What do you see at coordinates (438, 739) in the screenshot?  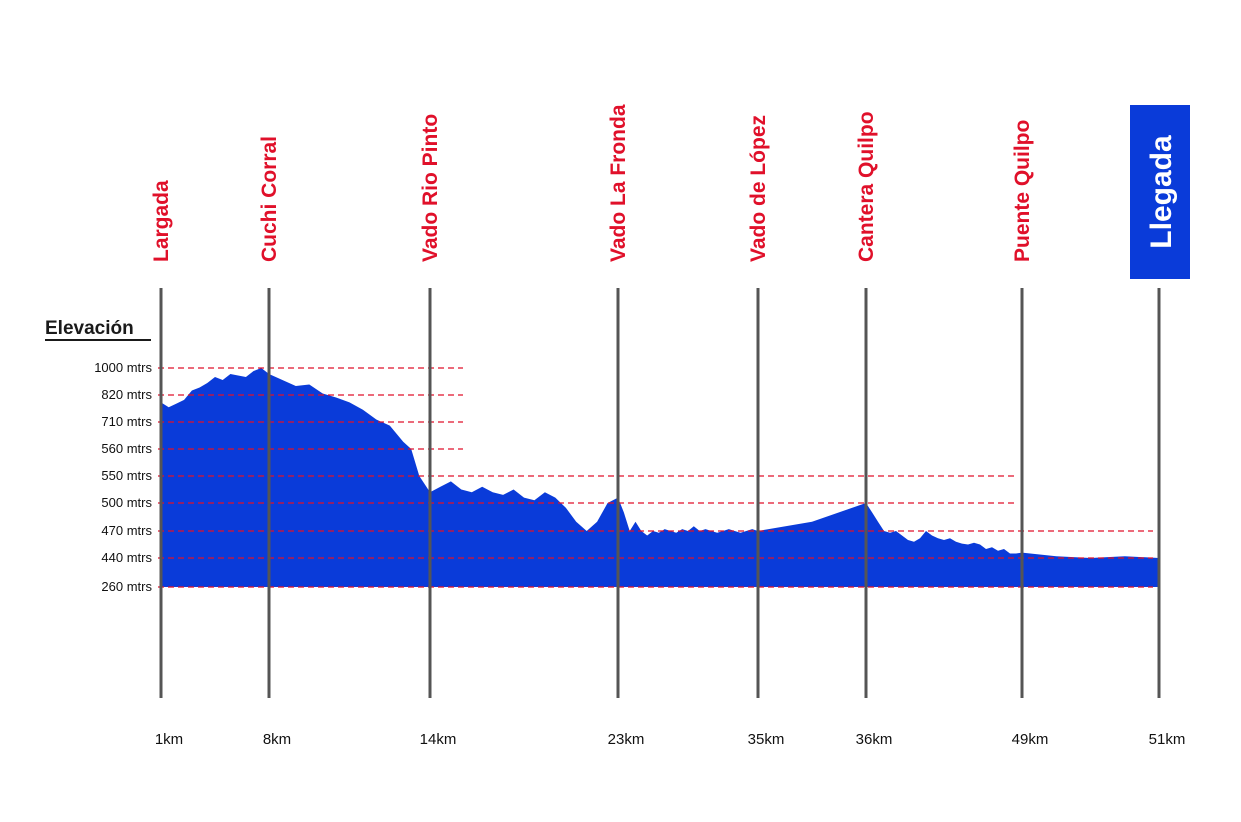 I see `x-tick-label: 14km` at bounding box center [438, 739].